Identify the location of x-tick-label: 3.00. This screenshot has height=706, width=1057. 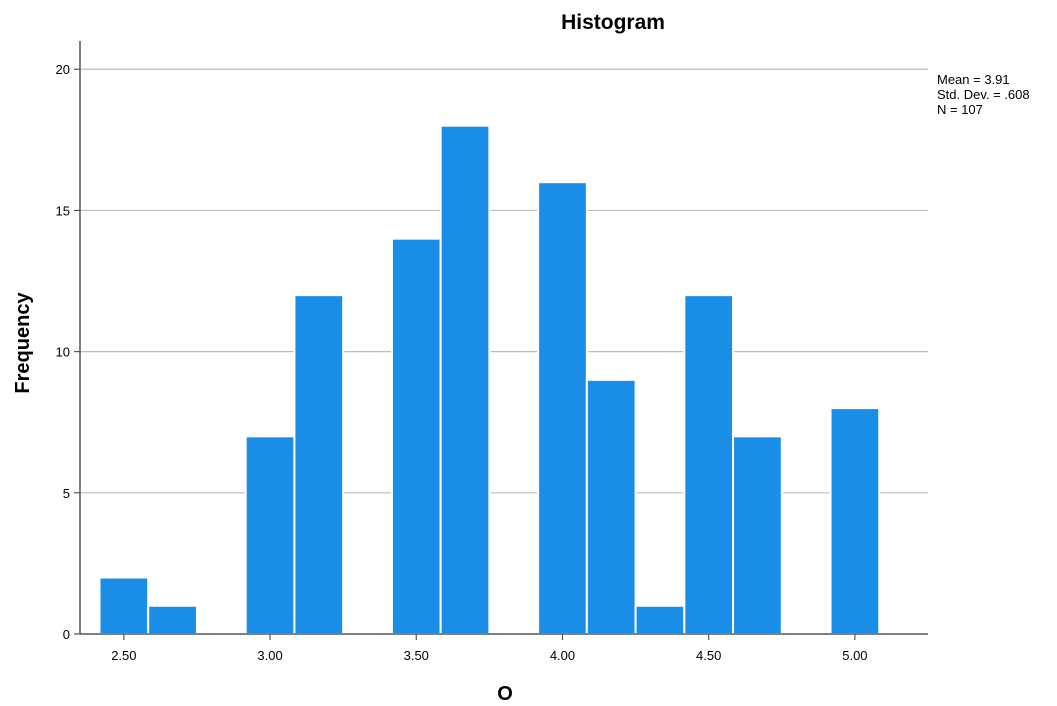
(269, 655).